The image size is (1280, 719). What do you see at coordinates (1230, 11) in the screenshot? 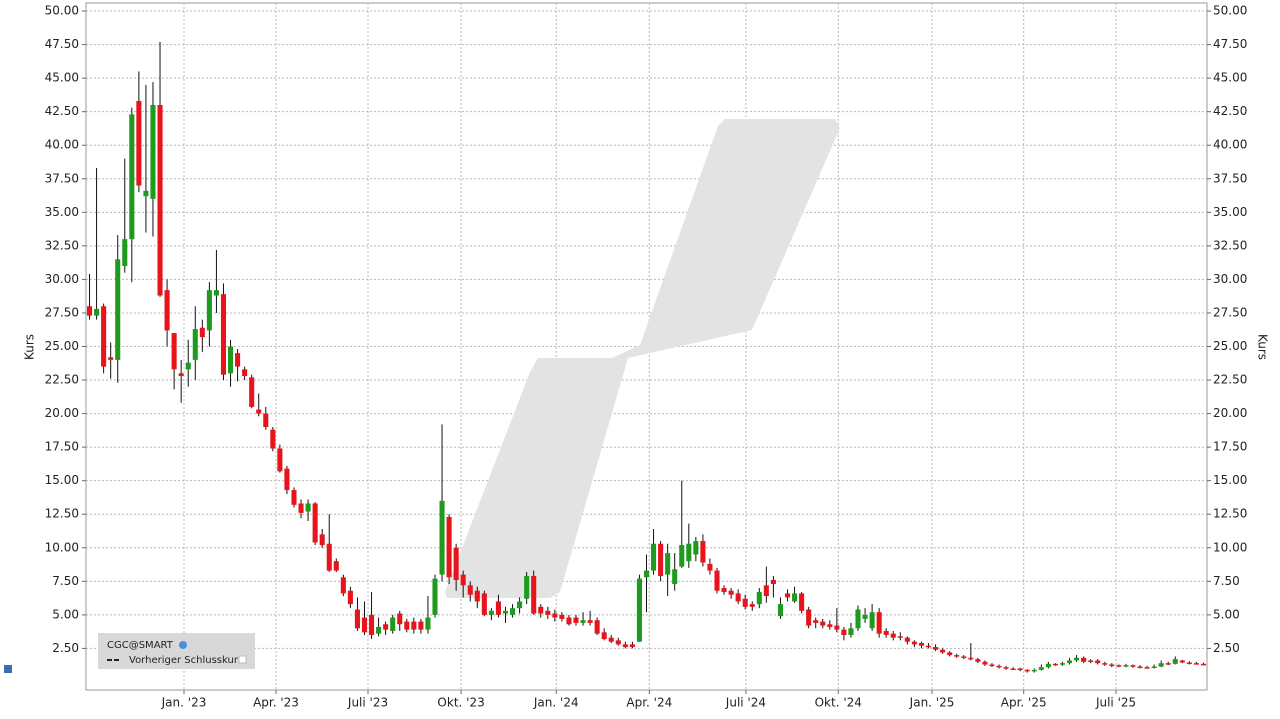
I see `y2-tick-label: 50.00` at bounding box center [1230, 11].